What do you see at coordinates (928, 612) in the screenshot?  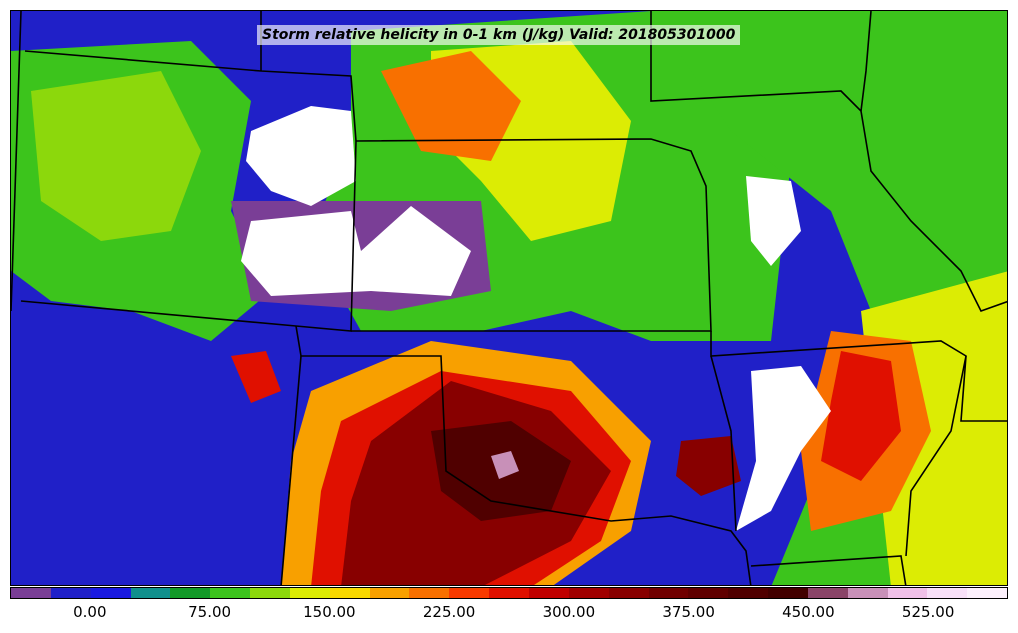 I see `colorbar-tick-label: 525.00` at bounding box center [928, 612].